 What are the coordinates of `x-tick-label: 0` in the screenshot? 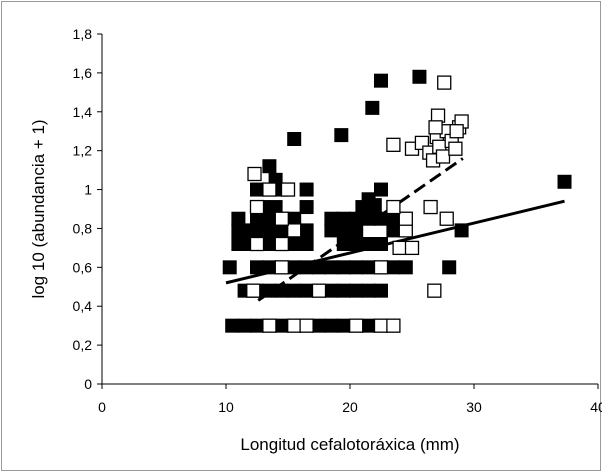 It's located at (102, 407).